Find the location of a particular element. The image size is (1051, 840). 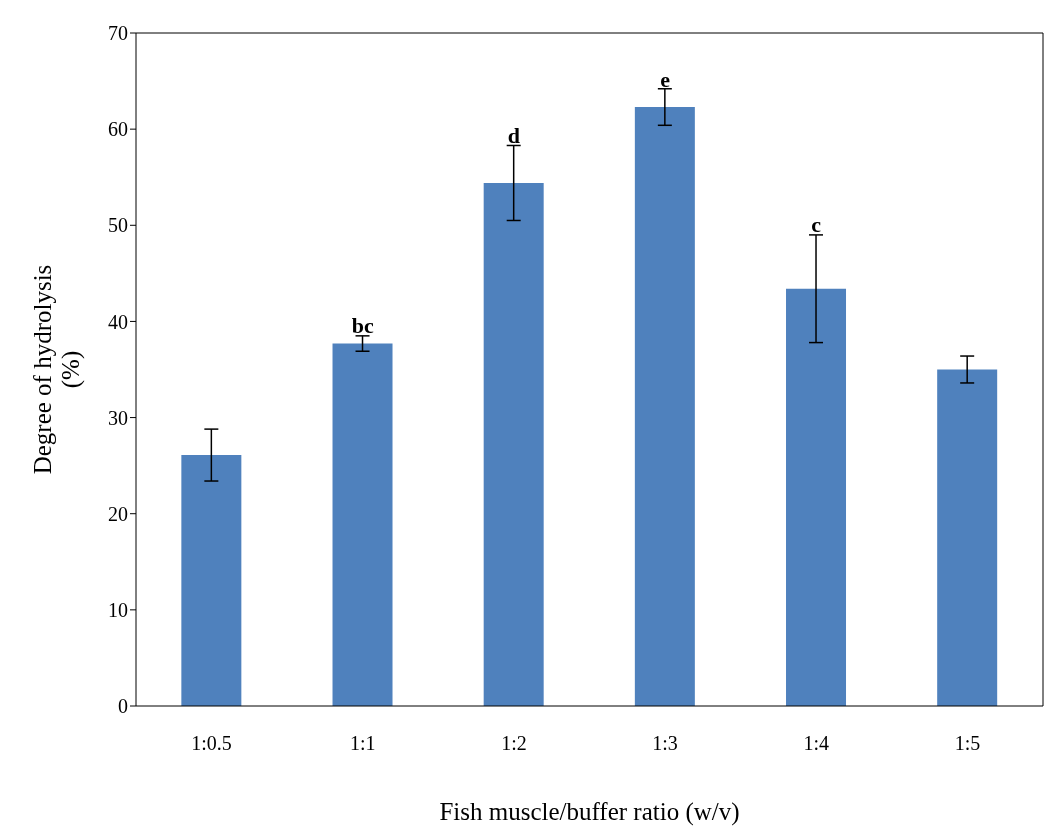

annotation: bc is located at coordinates (362, 325).